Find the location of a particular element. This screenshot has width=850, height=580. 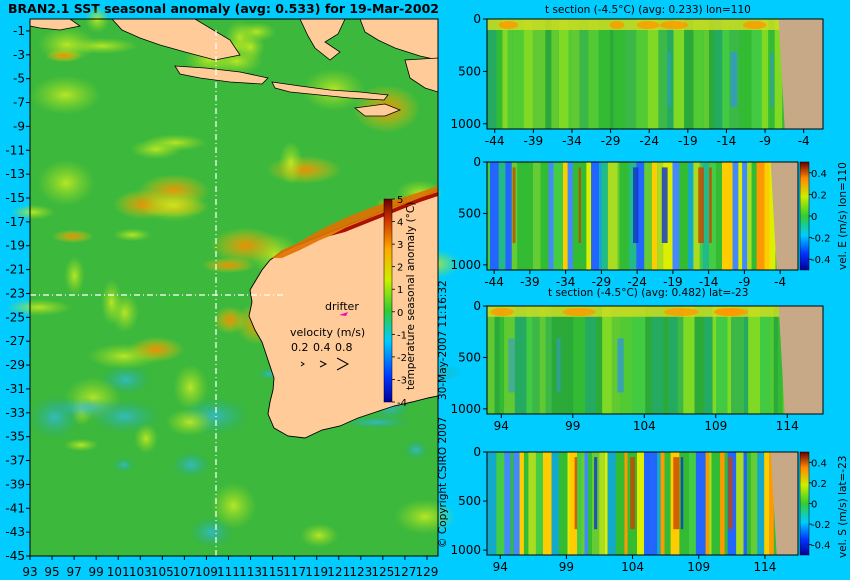

velocity-legend-scale-2: 0.8 is located at coordinates (344, 347).